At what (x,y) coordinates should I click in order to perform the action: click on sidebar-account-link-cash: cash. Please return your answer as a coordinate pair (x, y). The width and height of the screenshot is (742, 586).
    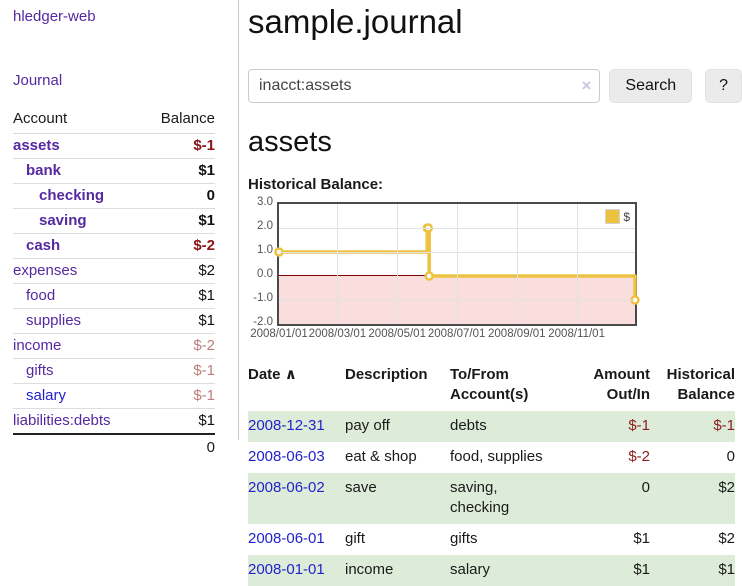
    Looking at the image, I should click on (43, 245).